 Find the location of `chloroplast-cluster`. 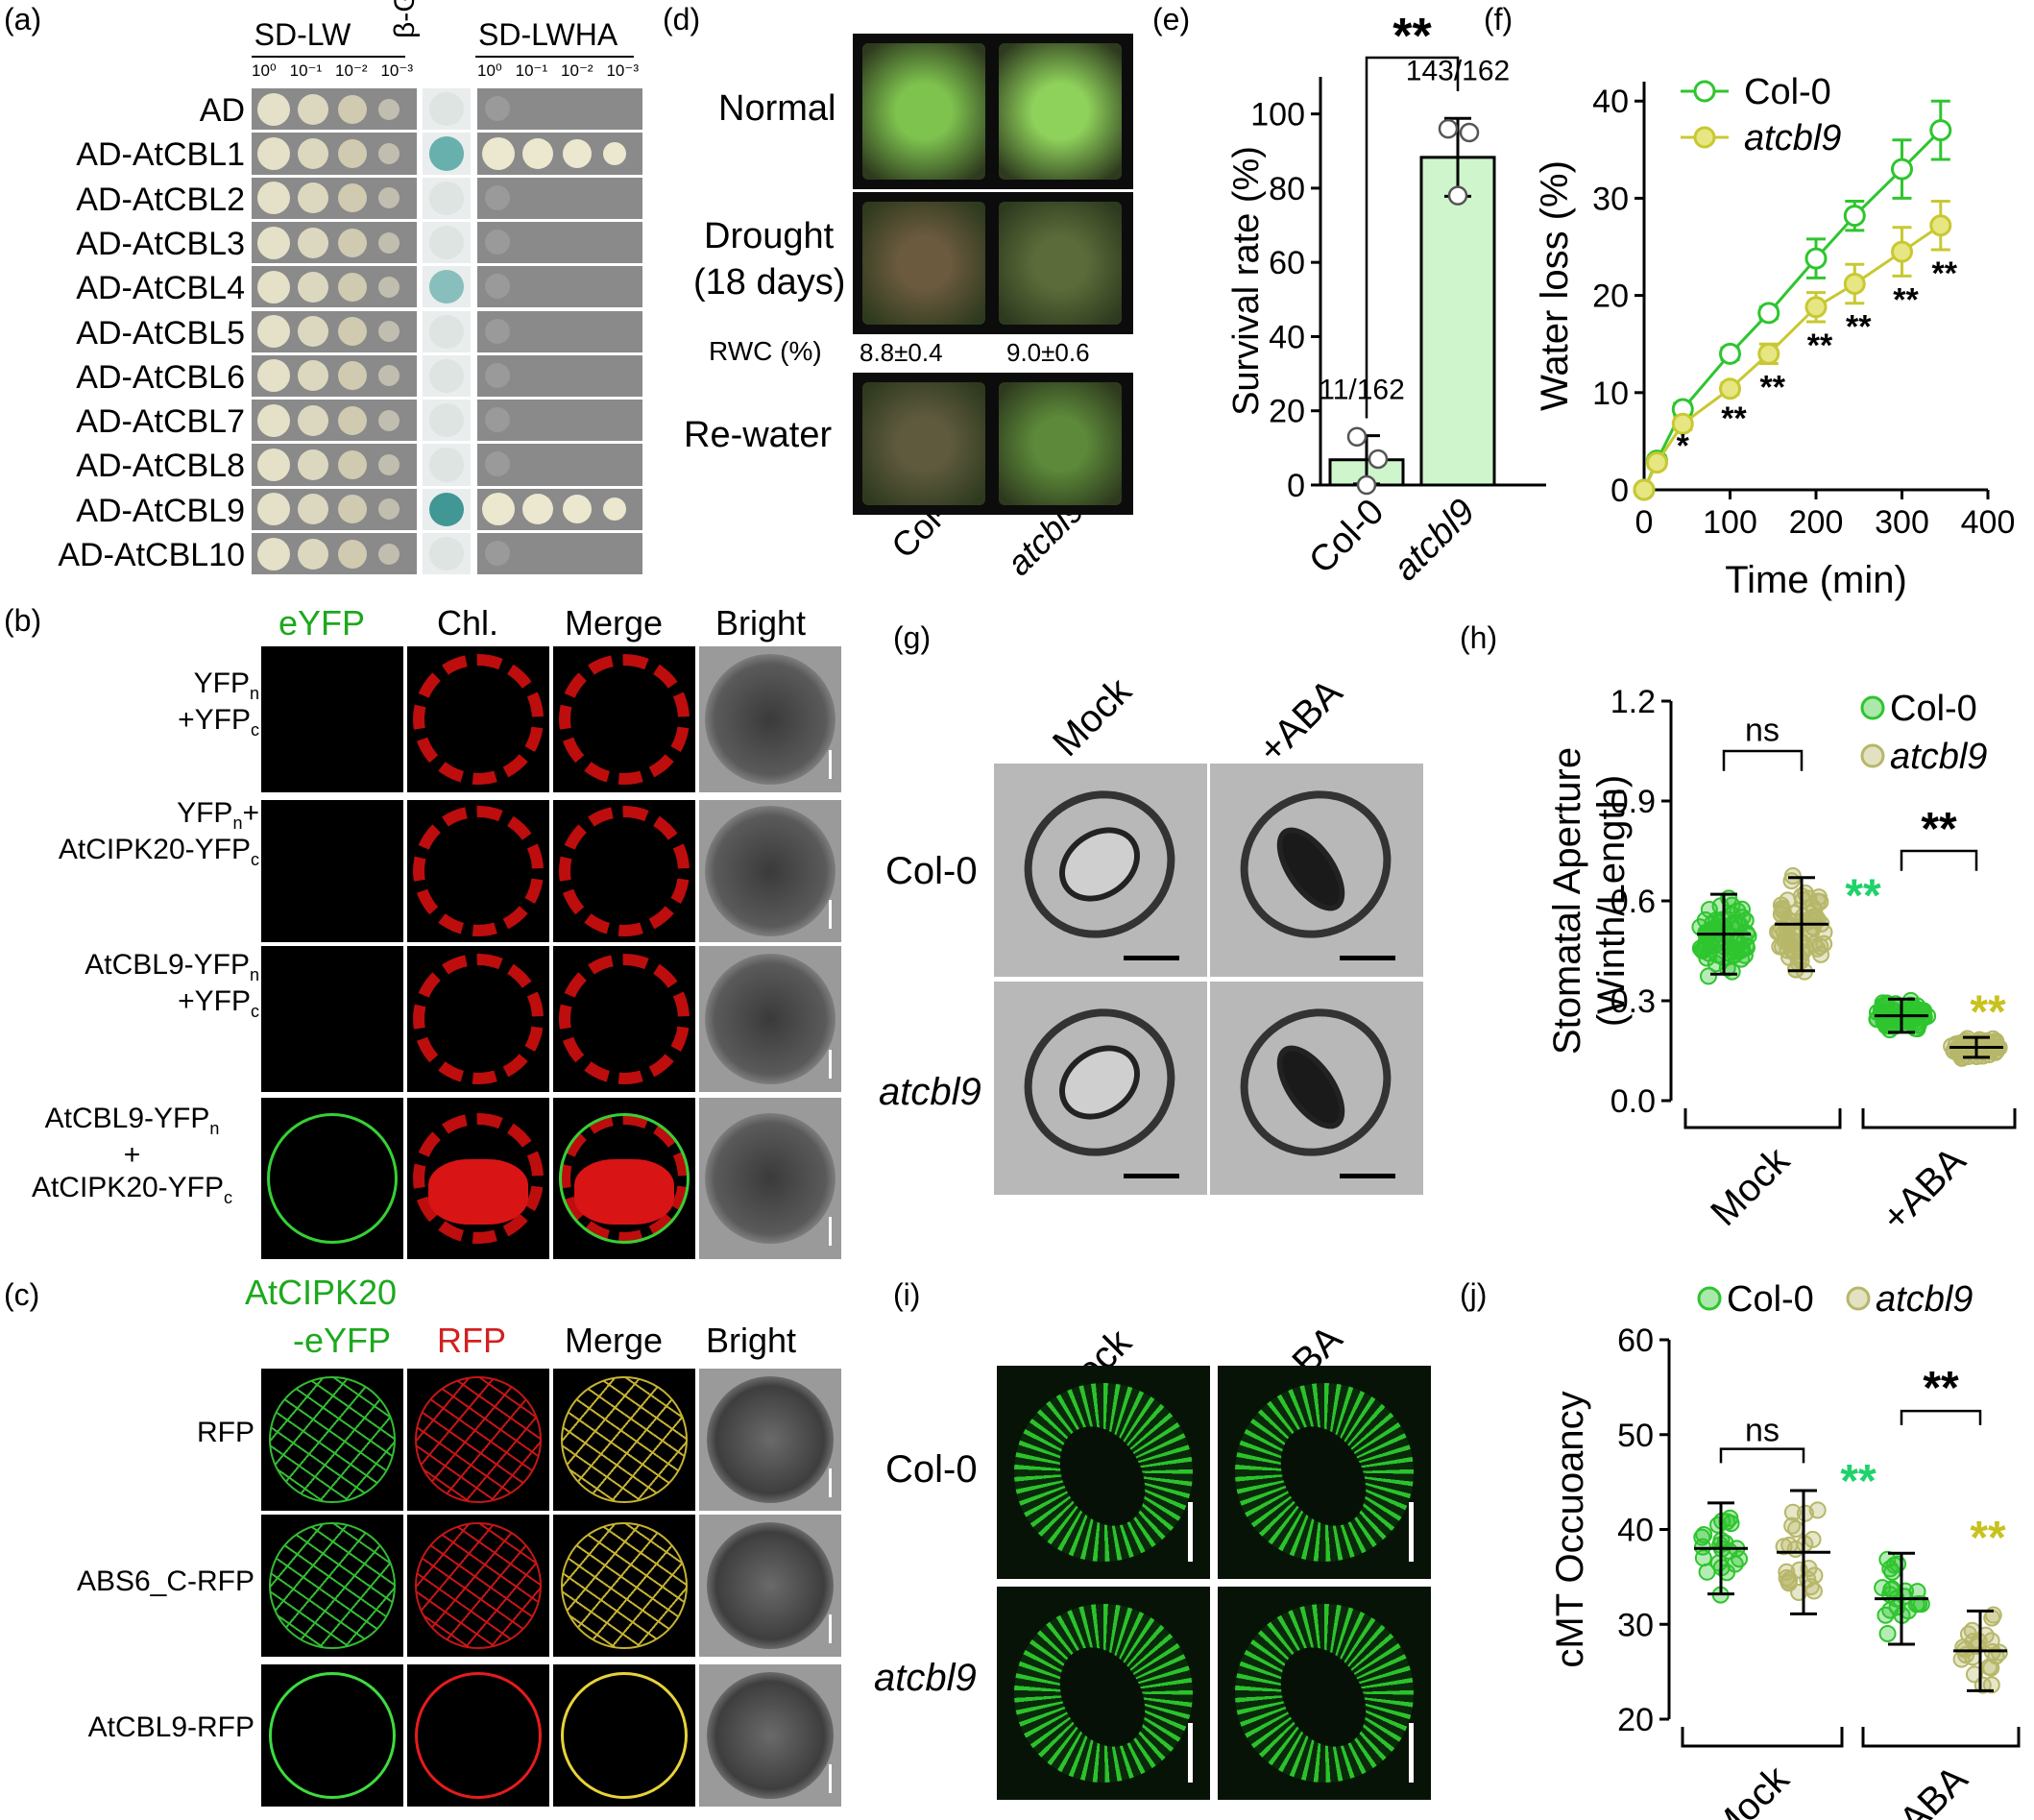

chloroplast-cluster is located at coordinates (478, 1192).